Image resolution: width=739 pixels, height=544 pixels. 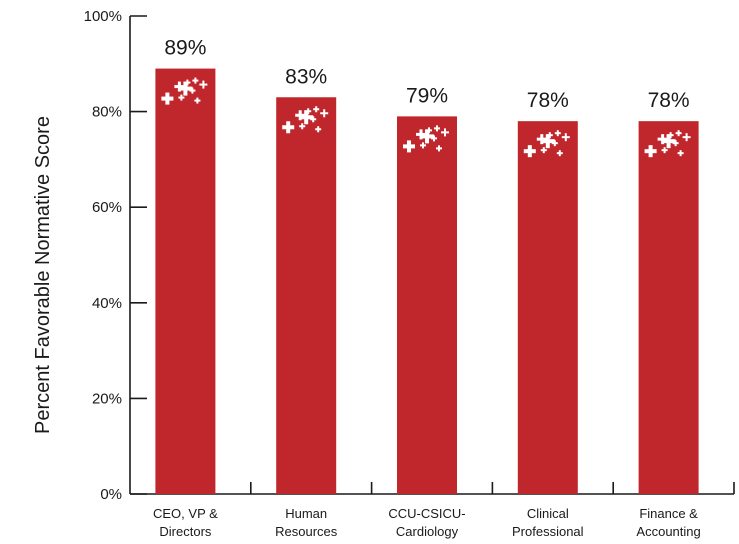 I want to click on bar-value-label: 83%, so click(x=306, y=76).